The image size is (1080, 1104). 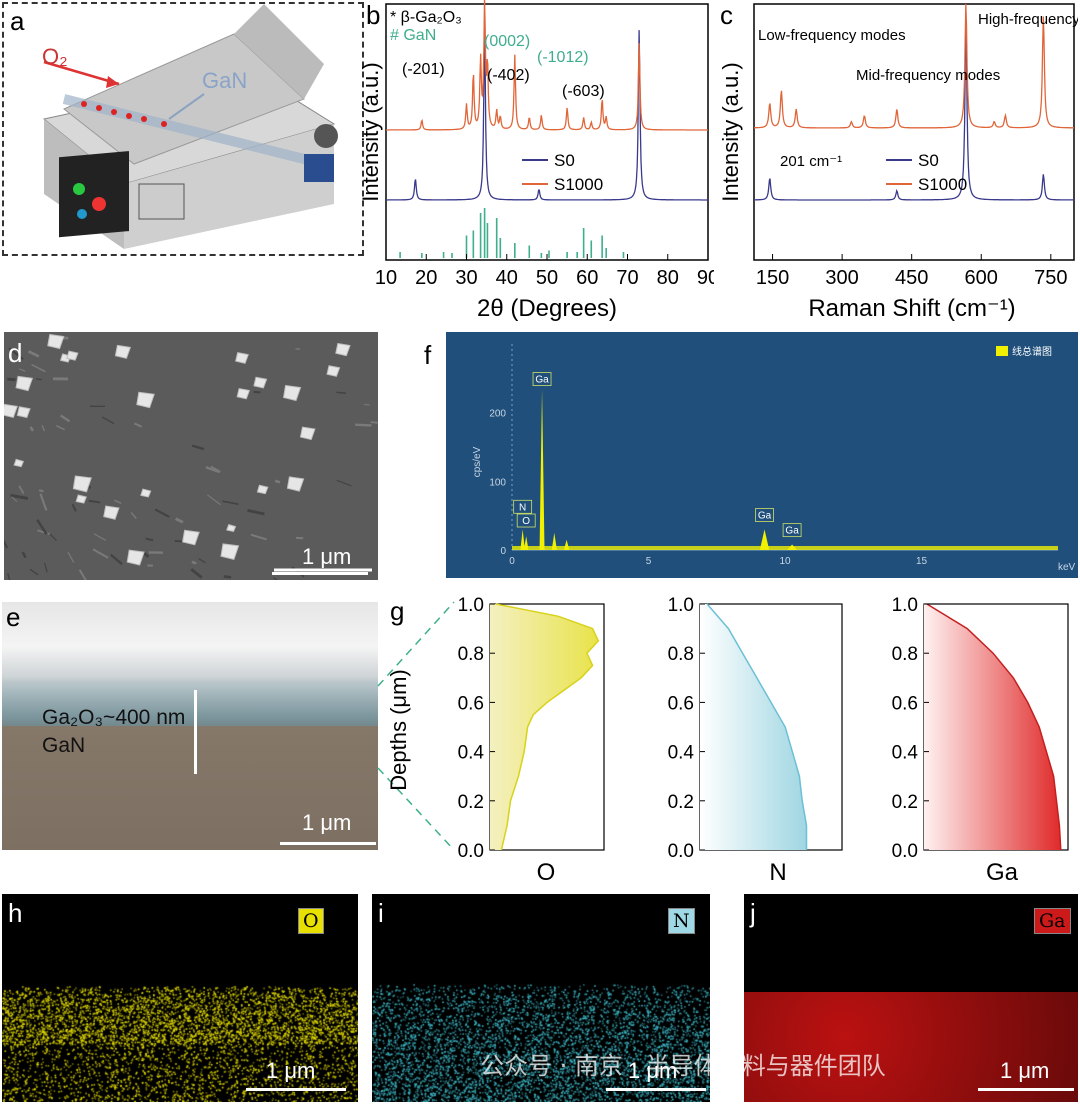 What do you see at coordinates (922, 561) in the screenshot?
I see `eds-x-tick-label: 15` at bounding box center [922, 561].